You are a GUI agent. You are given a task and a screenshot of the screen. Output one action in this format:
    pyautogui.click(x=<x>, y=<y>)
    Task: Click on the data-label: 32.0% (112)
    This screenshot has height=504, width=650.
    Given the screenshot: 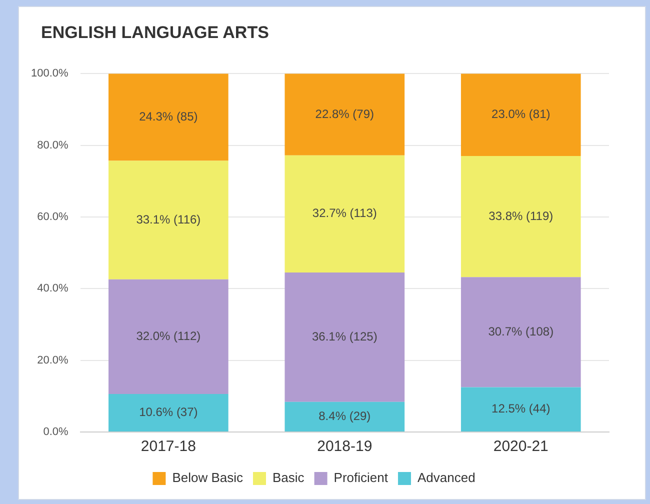 What is the action you would take?
    pyautogui.click(x=168, y=335)
    